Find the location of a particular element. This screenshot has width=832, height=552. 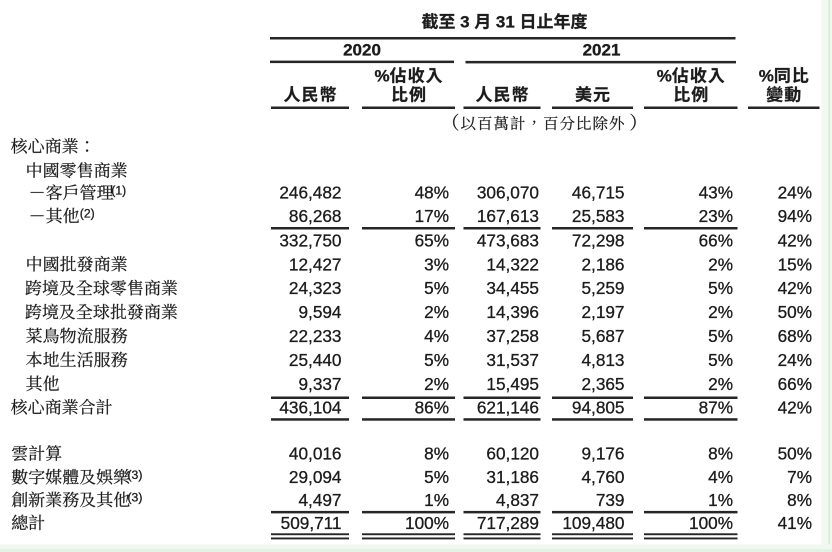

svg-text: 7% is located at coordinates (799, 477).